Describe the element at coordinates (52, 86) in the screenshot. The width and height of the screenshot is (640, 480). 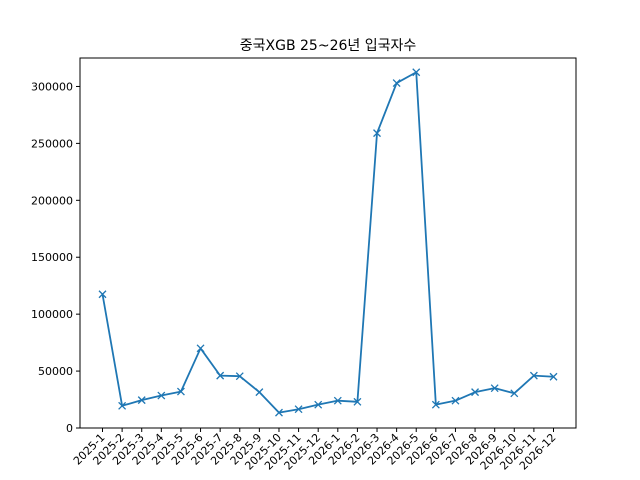
I see `y-tick-label: 300000` at that location.